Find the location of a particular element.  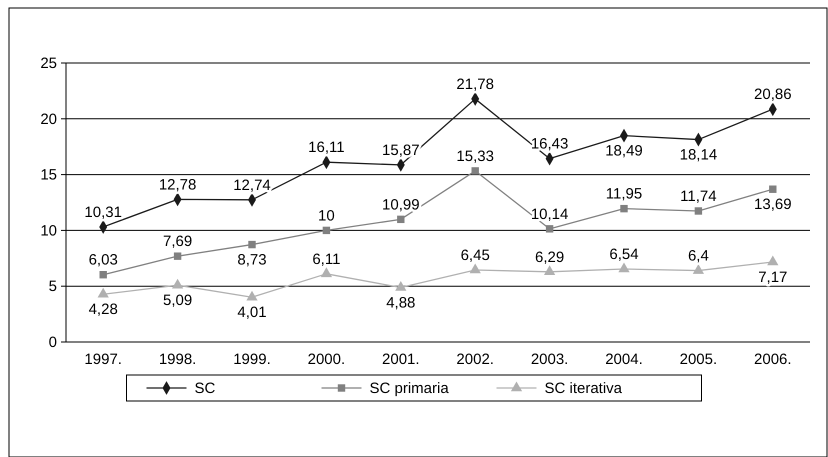

data-label: 6,4 is located at coordinates (698, 256).